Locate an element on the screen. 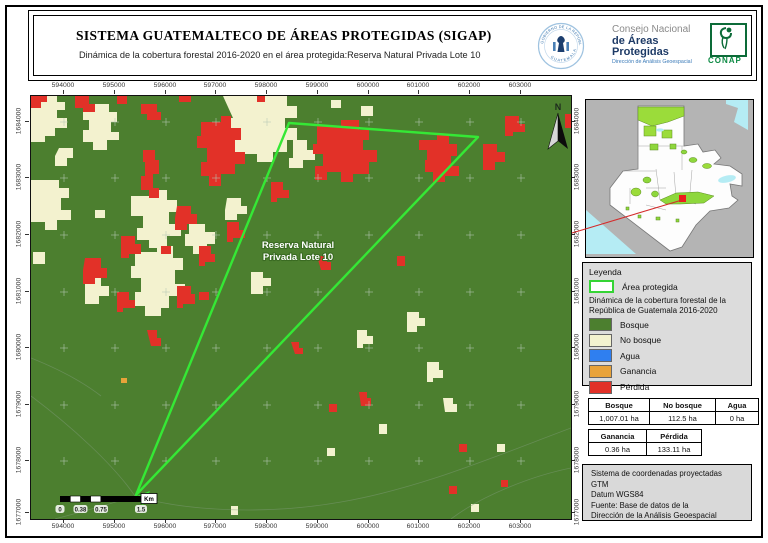  quetzal-icon is located at coordinates (725, 38).